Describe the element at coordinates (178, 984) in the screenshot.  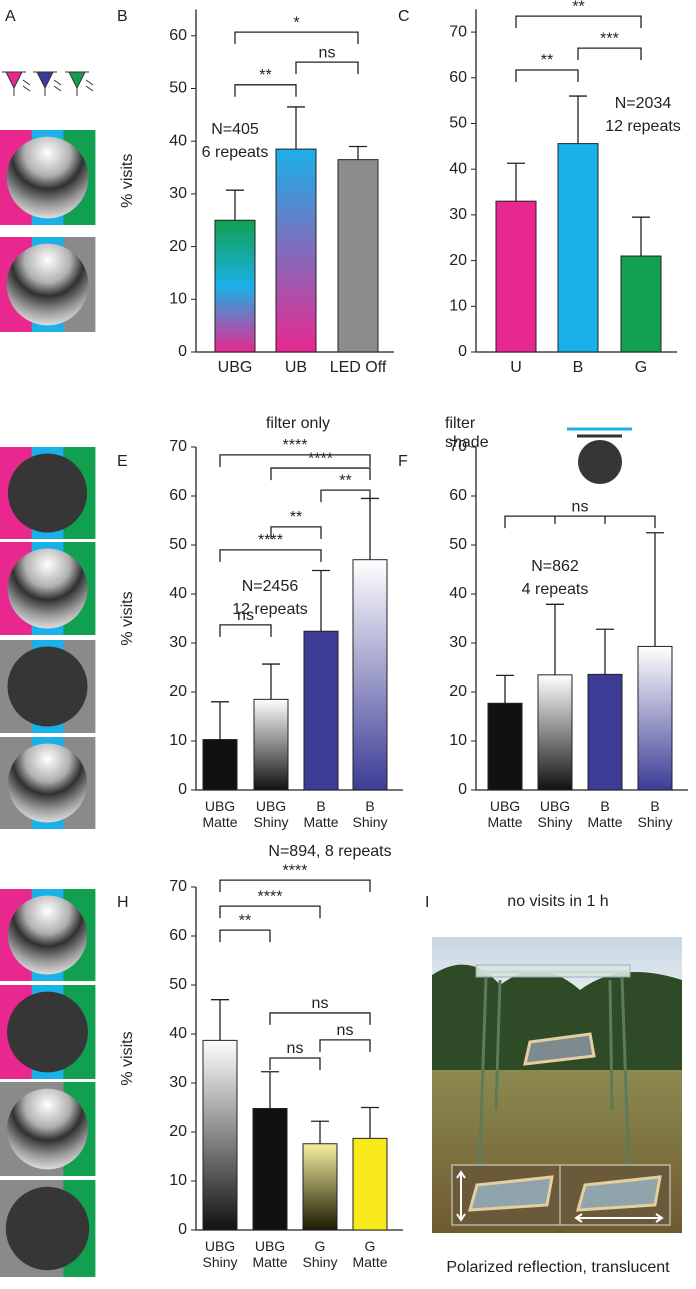
I see `y-tick-label: 50` at that location.